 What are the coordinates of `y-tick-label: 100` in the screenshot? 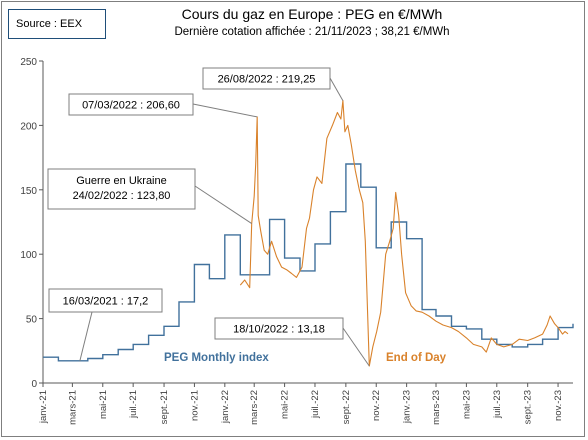 It's located at (28, 255).